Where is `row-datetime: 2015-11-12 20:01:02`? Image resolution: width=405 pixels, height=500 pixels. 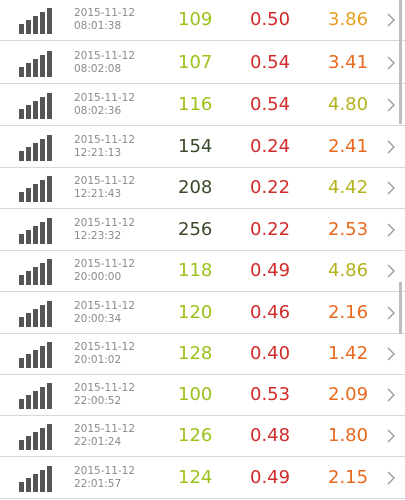 row-datetime: 2015-11-12 20:01:02 is located at coordinates (104, 354).